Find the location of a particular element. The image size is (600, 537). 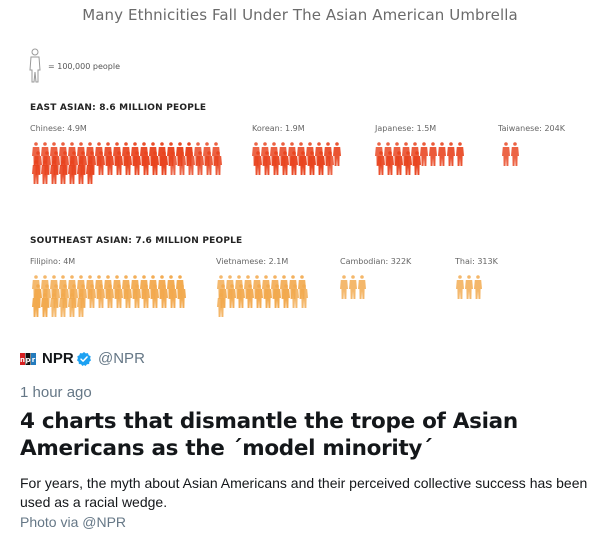

group-label-taiwanese: Taiwanese: 204K is located at coordinates (531, 128).